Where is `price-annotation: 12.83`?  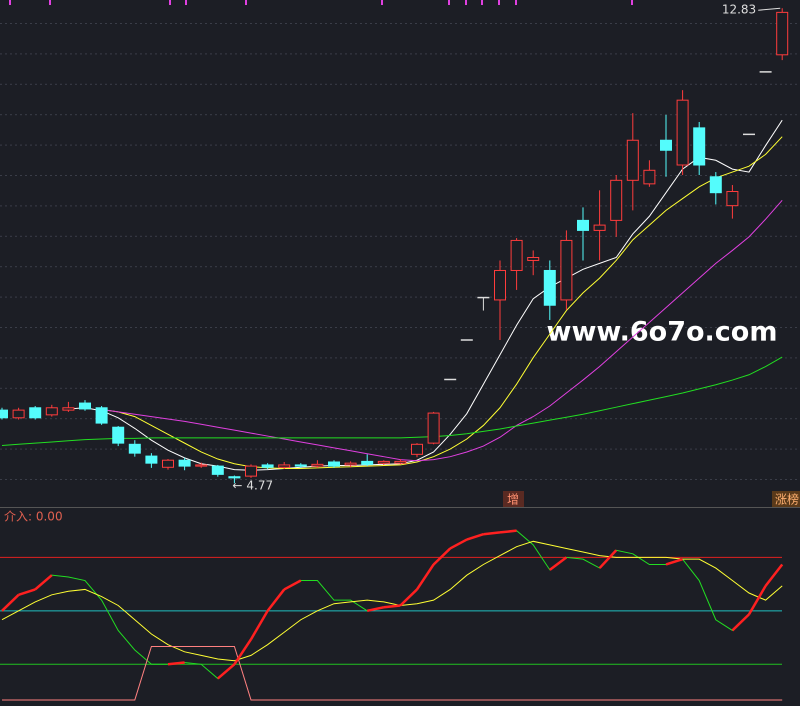
price-annotation: 12.83 is located at coordinates (739, 10).